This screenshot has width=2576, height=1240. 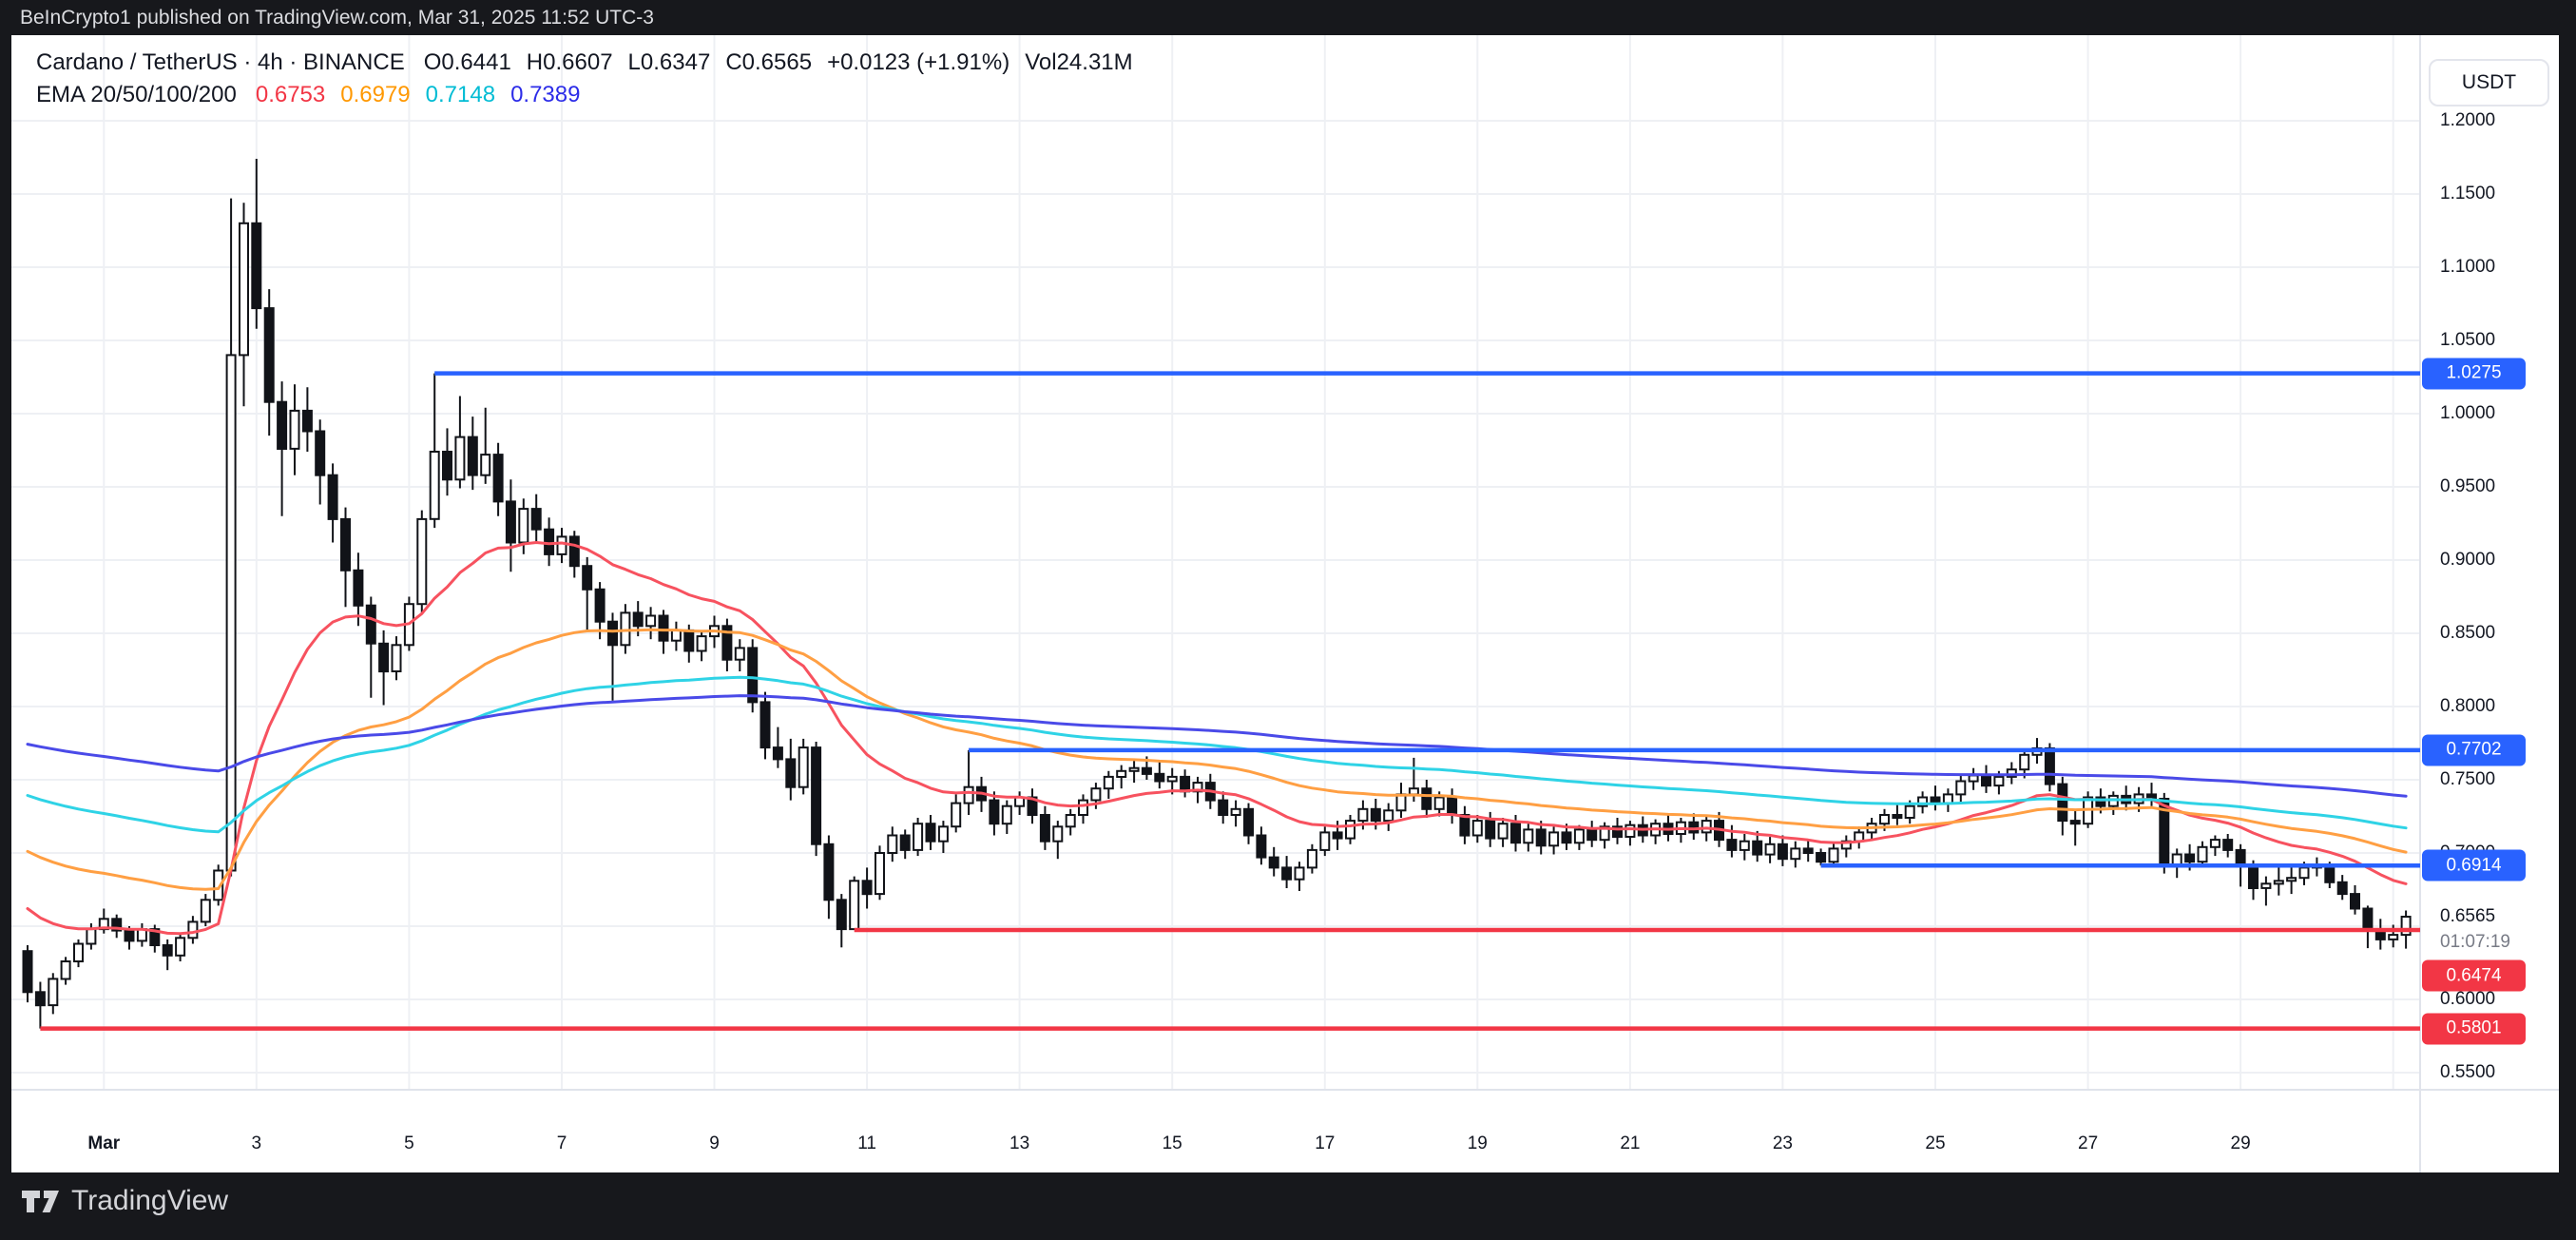 I want to click on time-tick-label: 11, so click(x=866, y=1143).